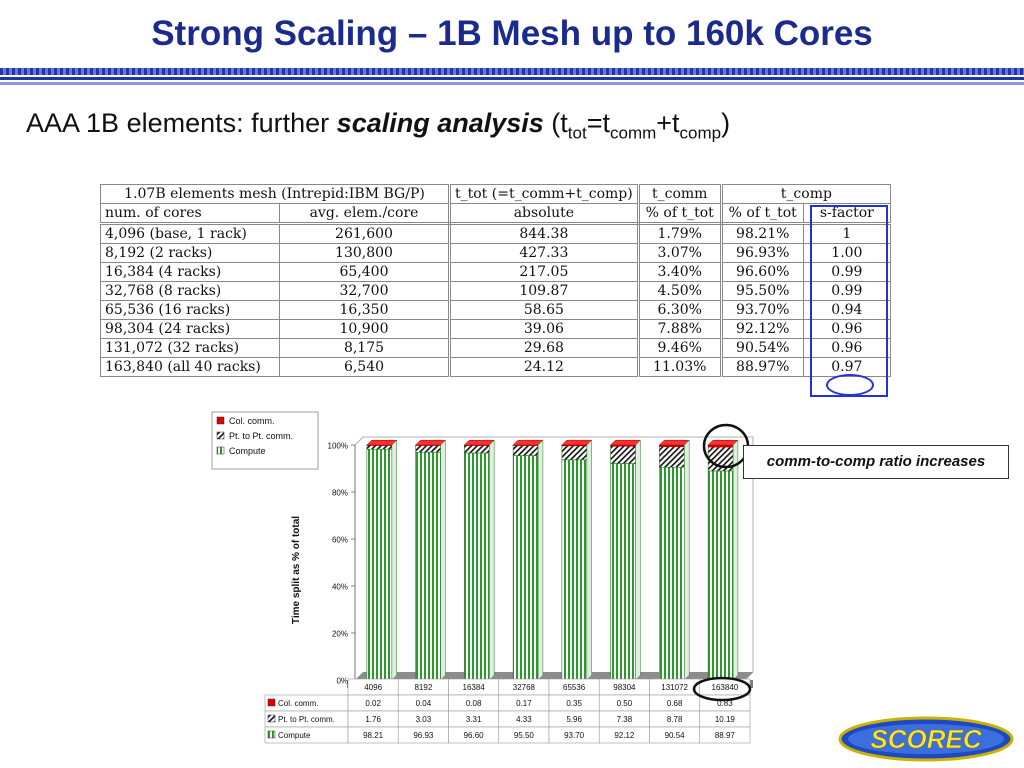 Image resolution: width=1024 pixels, height=768 pixels. I want to click on table-cell: 88.97%, so click(762, 367).